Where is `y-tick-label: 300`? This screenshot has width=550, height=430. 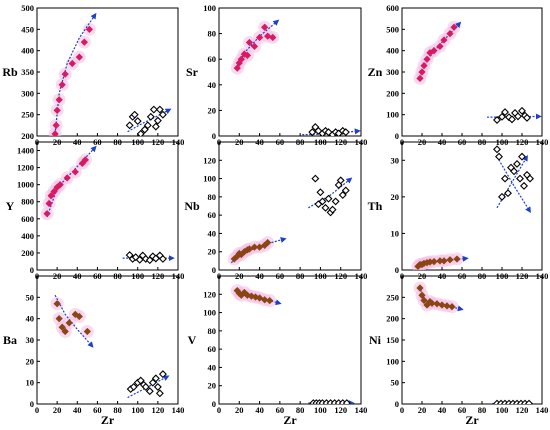 y-tick-label: 300 is located at coordinates (27, 93).